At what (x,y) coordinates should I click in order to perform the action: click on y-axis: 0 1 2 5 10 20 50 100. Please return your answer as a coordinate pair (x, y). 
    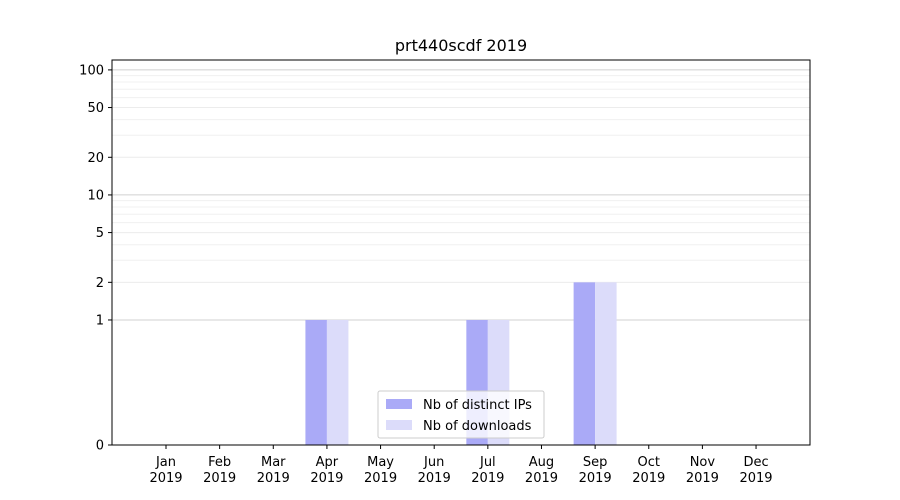
    Looking at the image, I should click on (95, 258).